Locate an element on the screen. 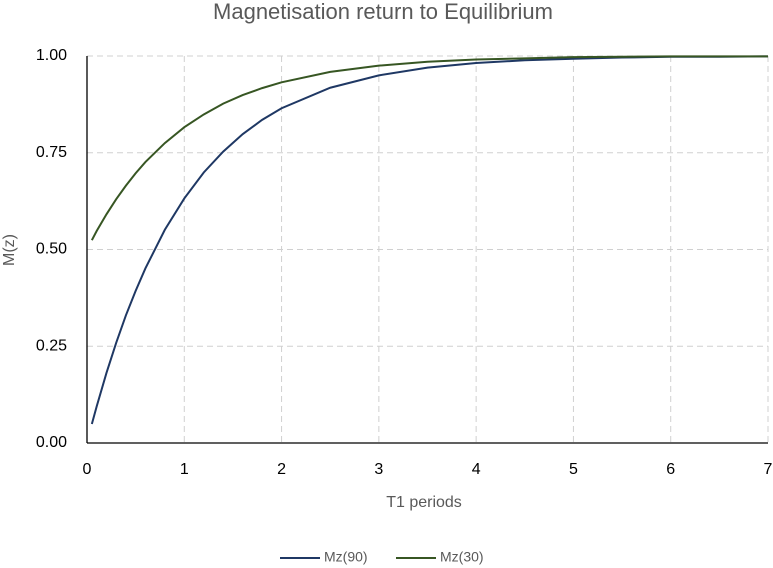 The width and height of the screenshot is (773, 568). x-axis-label: T1 periods is located at coordinates (424, 502).